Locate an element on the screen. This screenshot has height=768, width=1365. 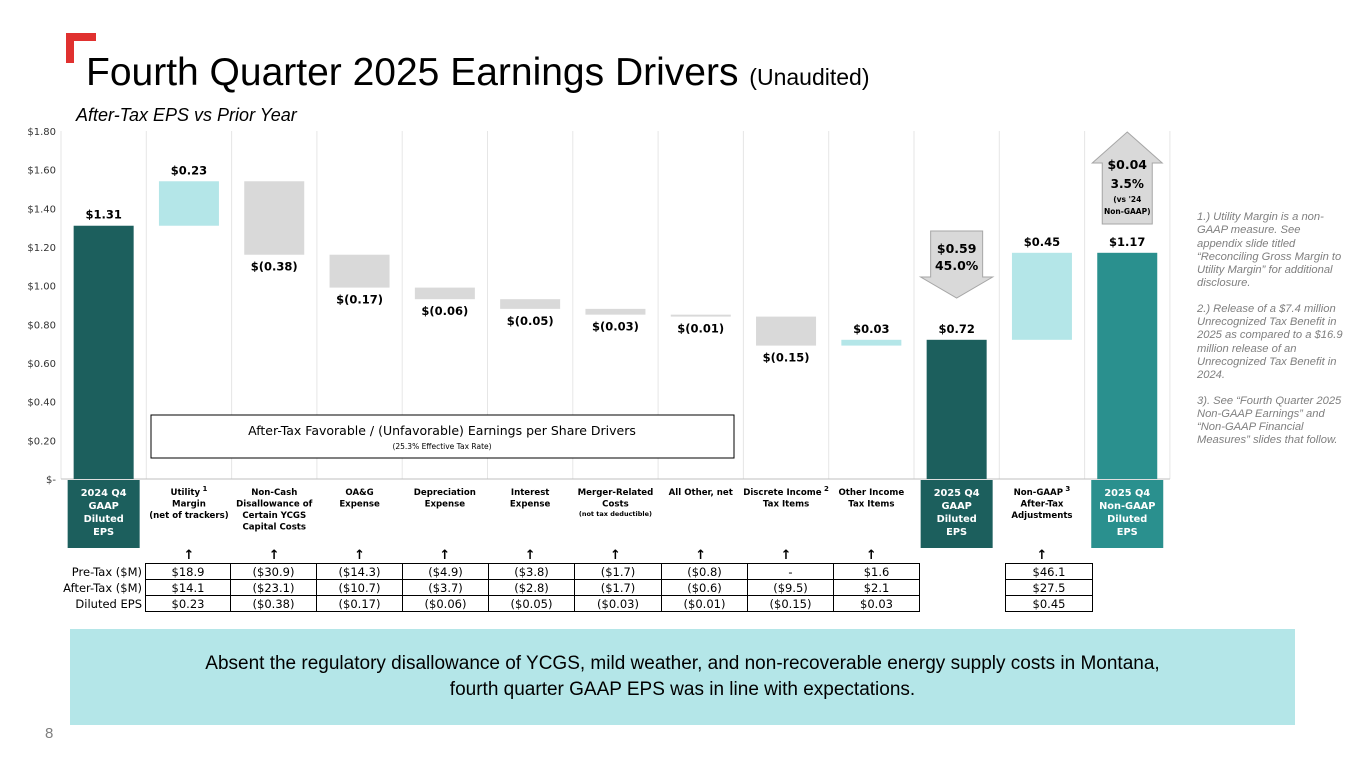
table-cell: $0.23 is located at coordinates (188, 603).